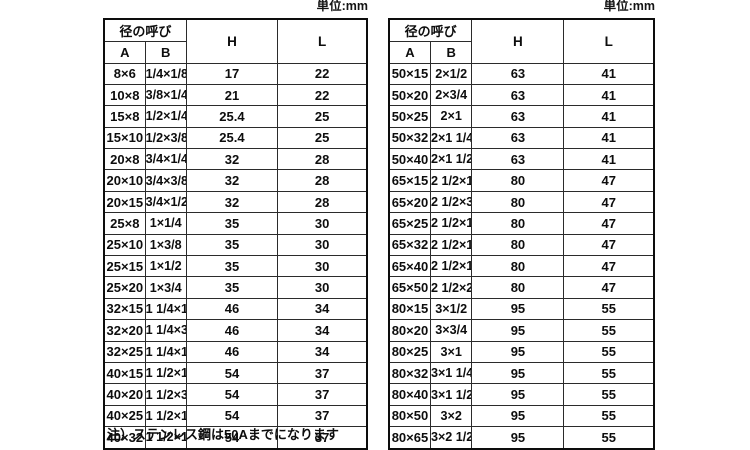  What do you see at coordinates (165, 309) in the screenshot?
I see `cell-b: 1 1/4×1/2` at bounding box center [165, 309].